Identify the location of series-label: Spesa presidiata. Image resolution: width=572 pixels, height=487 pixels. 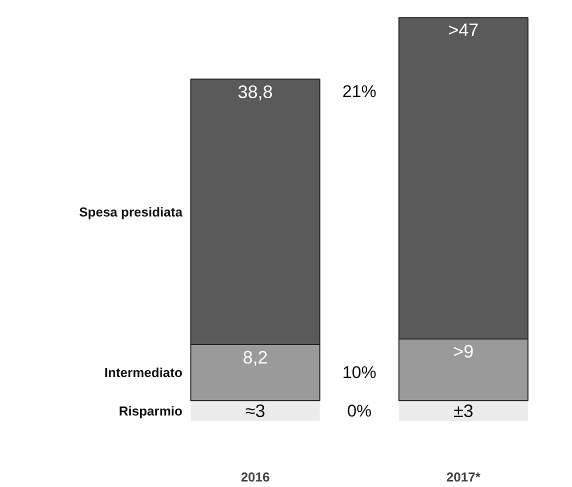
(131, 212).